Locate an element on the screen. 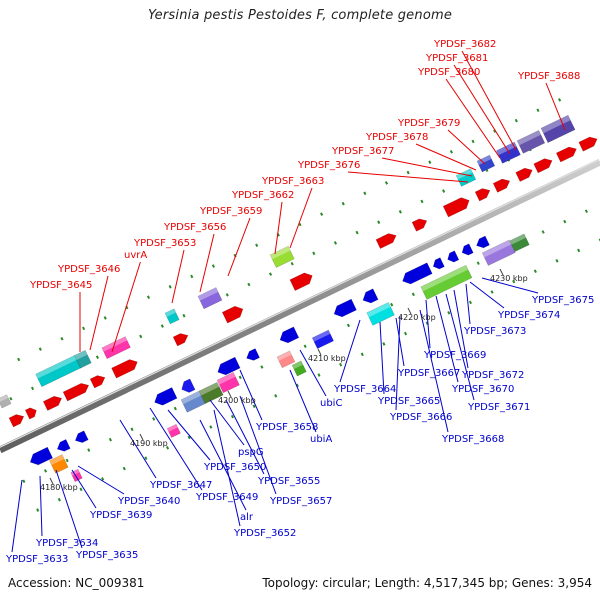 The height and width of the screenshot is (600, 600). reverse-gene-label: YPDSF_3668 is located at coordinates (472, 439).